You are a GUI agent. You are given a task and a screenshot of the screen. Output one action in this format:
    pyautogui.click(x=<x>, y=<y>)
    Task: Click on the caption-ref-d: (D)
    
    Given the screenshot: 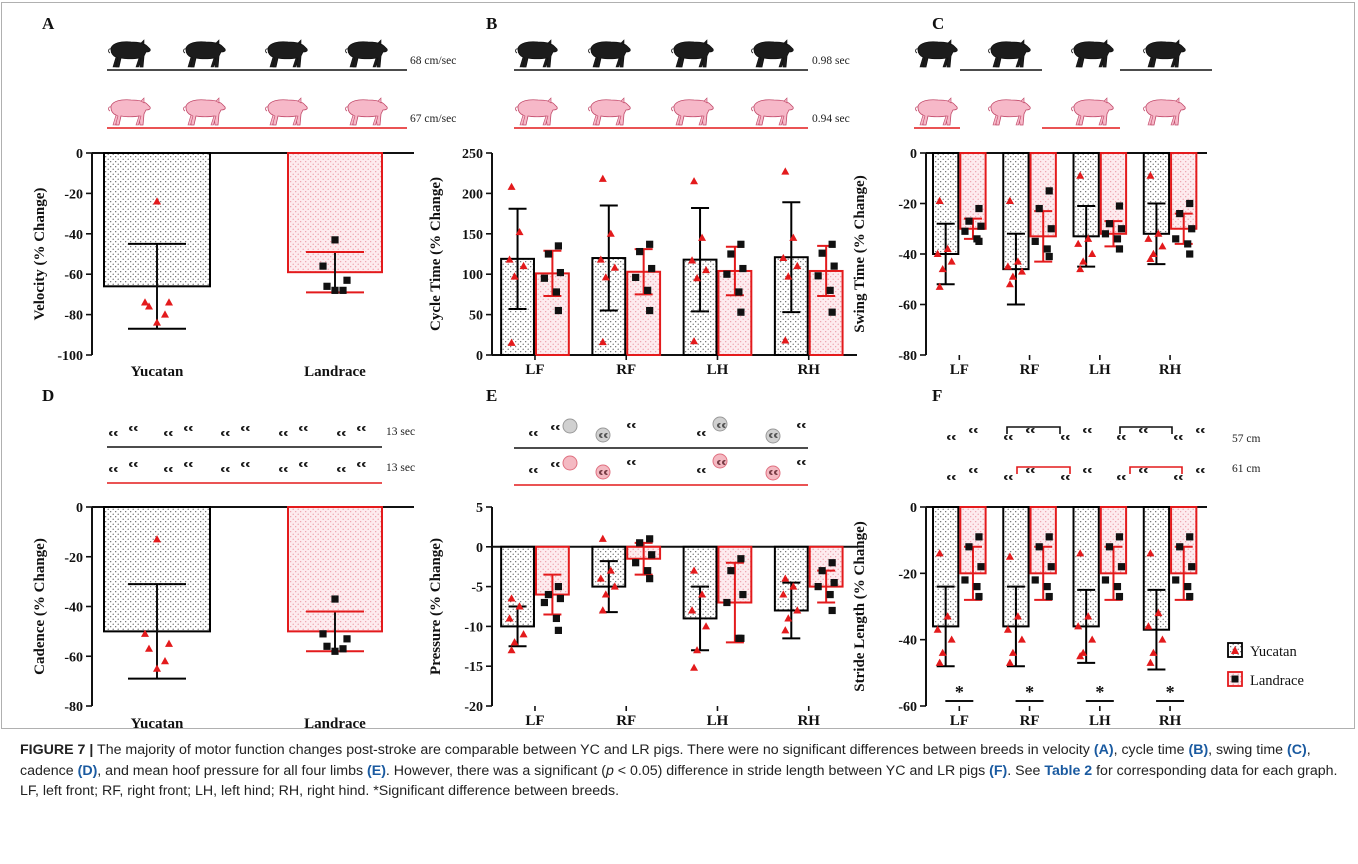 What is the action you would take?
    pyautogui.click(x=87, y=770)
    